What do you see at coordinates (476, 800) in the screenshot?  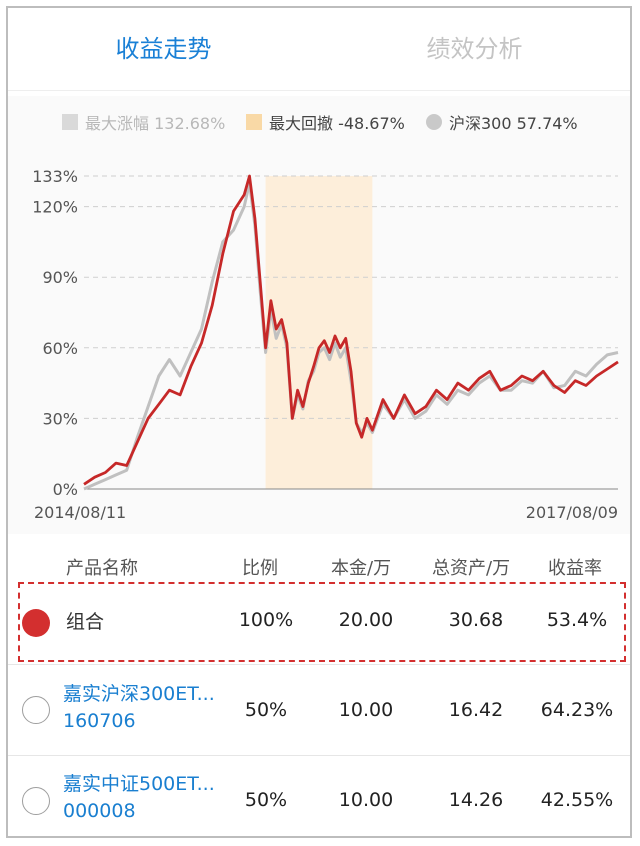 I see `assets-cell: 14.26` at bounding box center [476, 800].